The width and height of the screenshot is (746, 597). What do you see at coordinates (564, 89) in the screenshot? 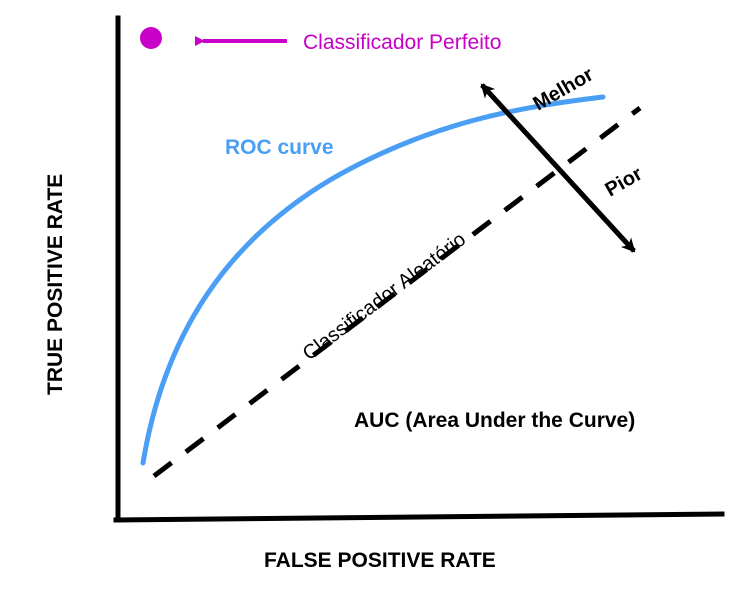
I see `better-label: Melhor` at bounding box center [564, 89].